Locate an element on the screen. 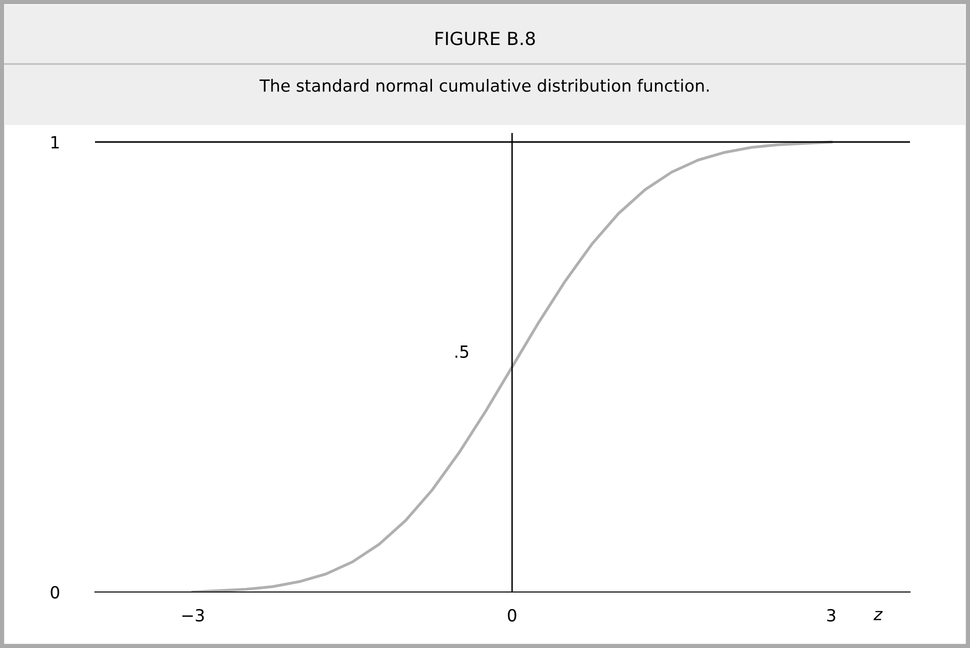 The width and height of the screenshot is (970, 648). chart-title: FIGURE B.8 is located at coordinates (485, 39).